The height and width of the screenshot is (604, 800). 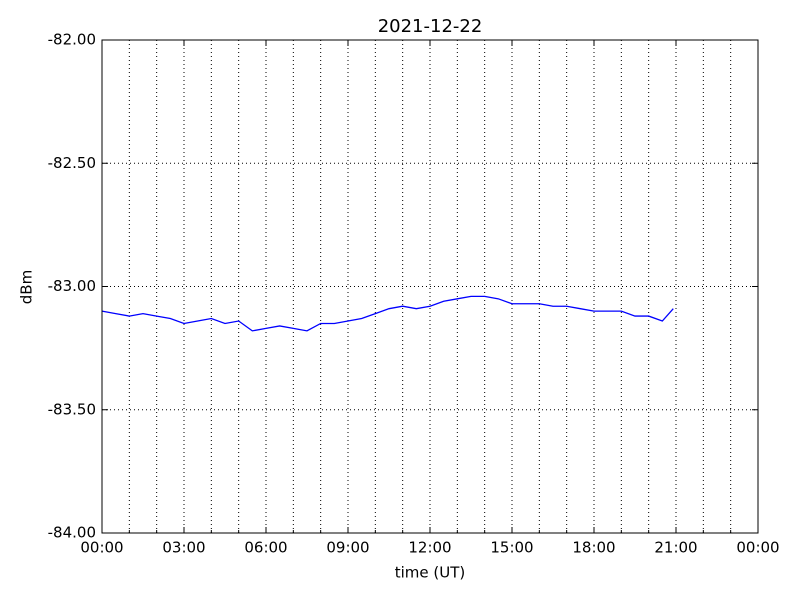 I want to click on y-tick-label: -83.50, so click(x=72, y=409).